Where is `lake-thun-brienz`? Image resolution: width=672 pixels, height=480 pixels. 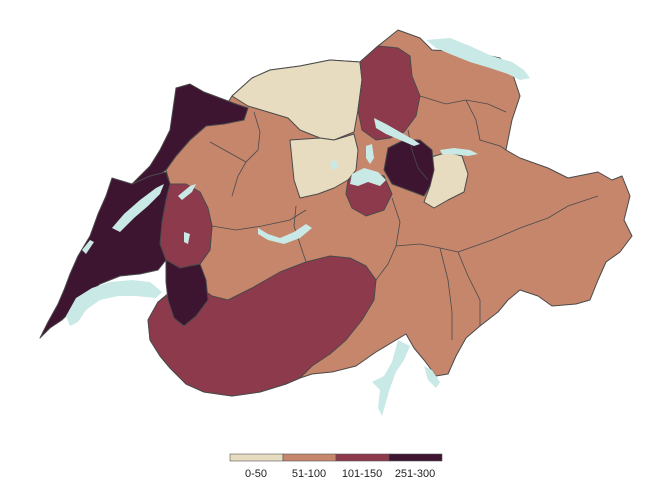
lake-thun-brienz is located at coordinates (285, 234).